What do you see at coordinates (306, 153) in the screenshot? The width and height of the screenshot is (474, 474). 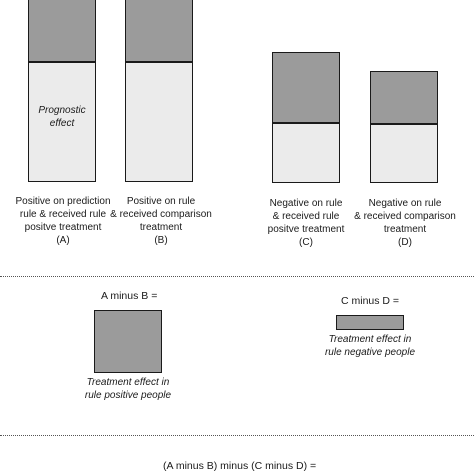 I see `bar-c-baseline-segment` at bounding box center [306, 153].